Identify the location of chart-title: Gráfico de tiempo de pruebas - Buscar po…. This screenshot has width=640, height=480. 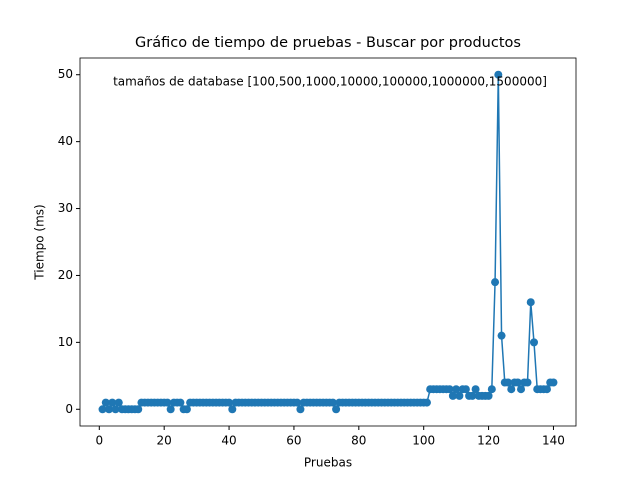
(328, 43).